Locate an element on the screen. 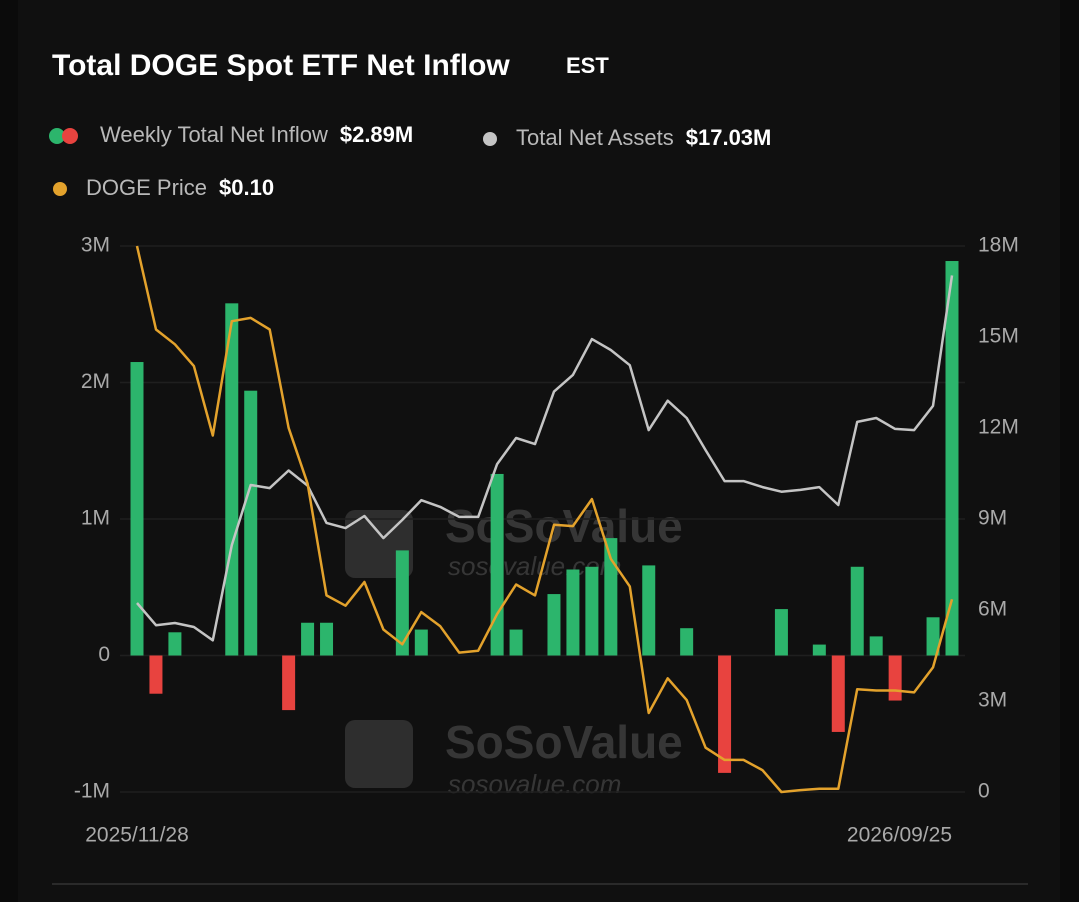  y-tick-label: -1M is located at coordinates (92, 791).